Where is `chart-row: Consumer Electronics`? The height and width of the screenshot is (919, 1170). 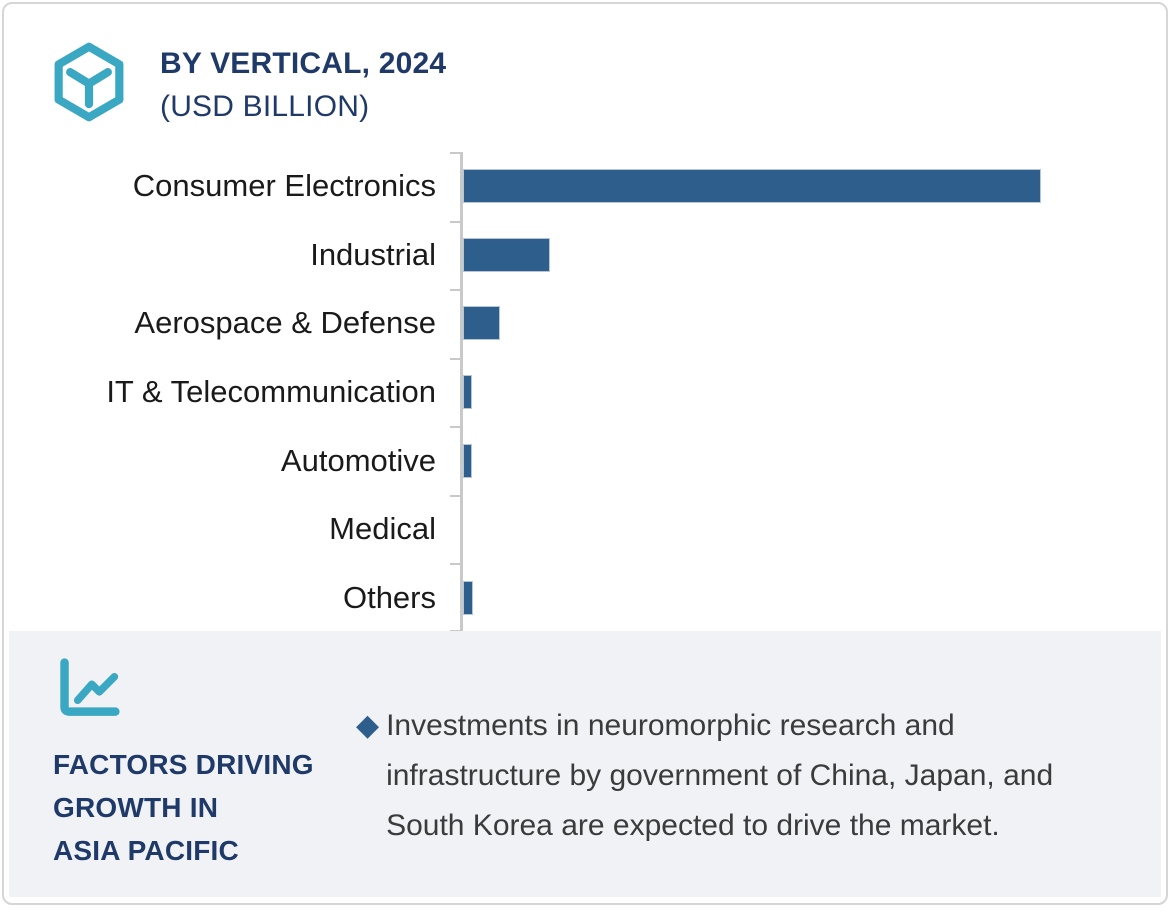 chart-row: Consumer Electronics is located at coordinates (585, 186).